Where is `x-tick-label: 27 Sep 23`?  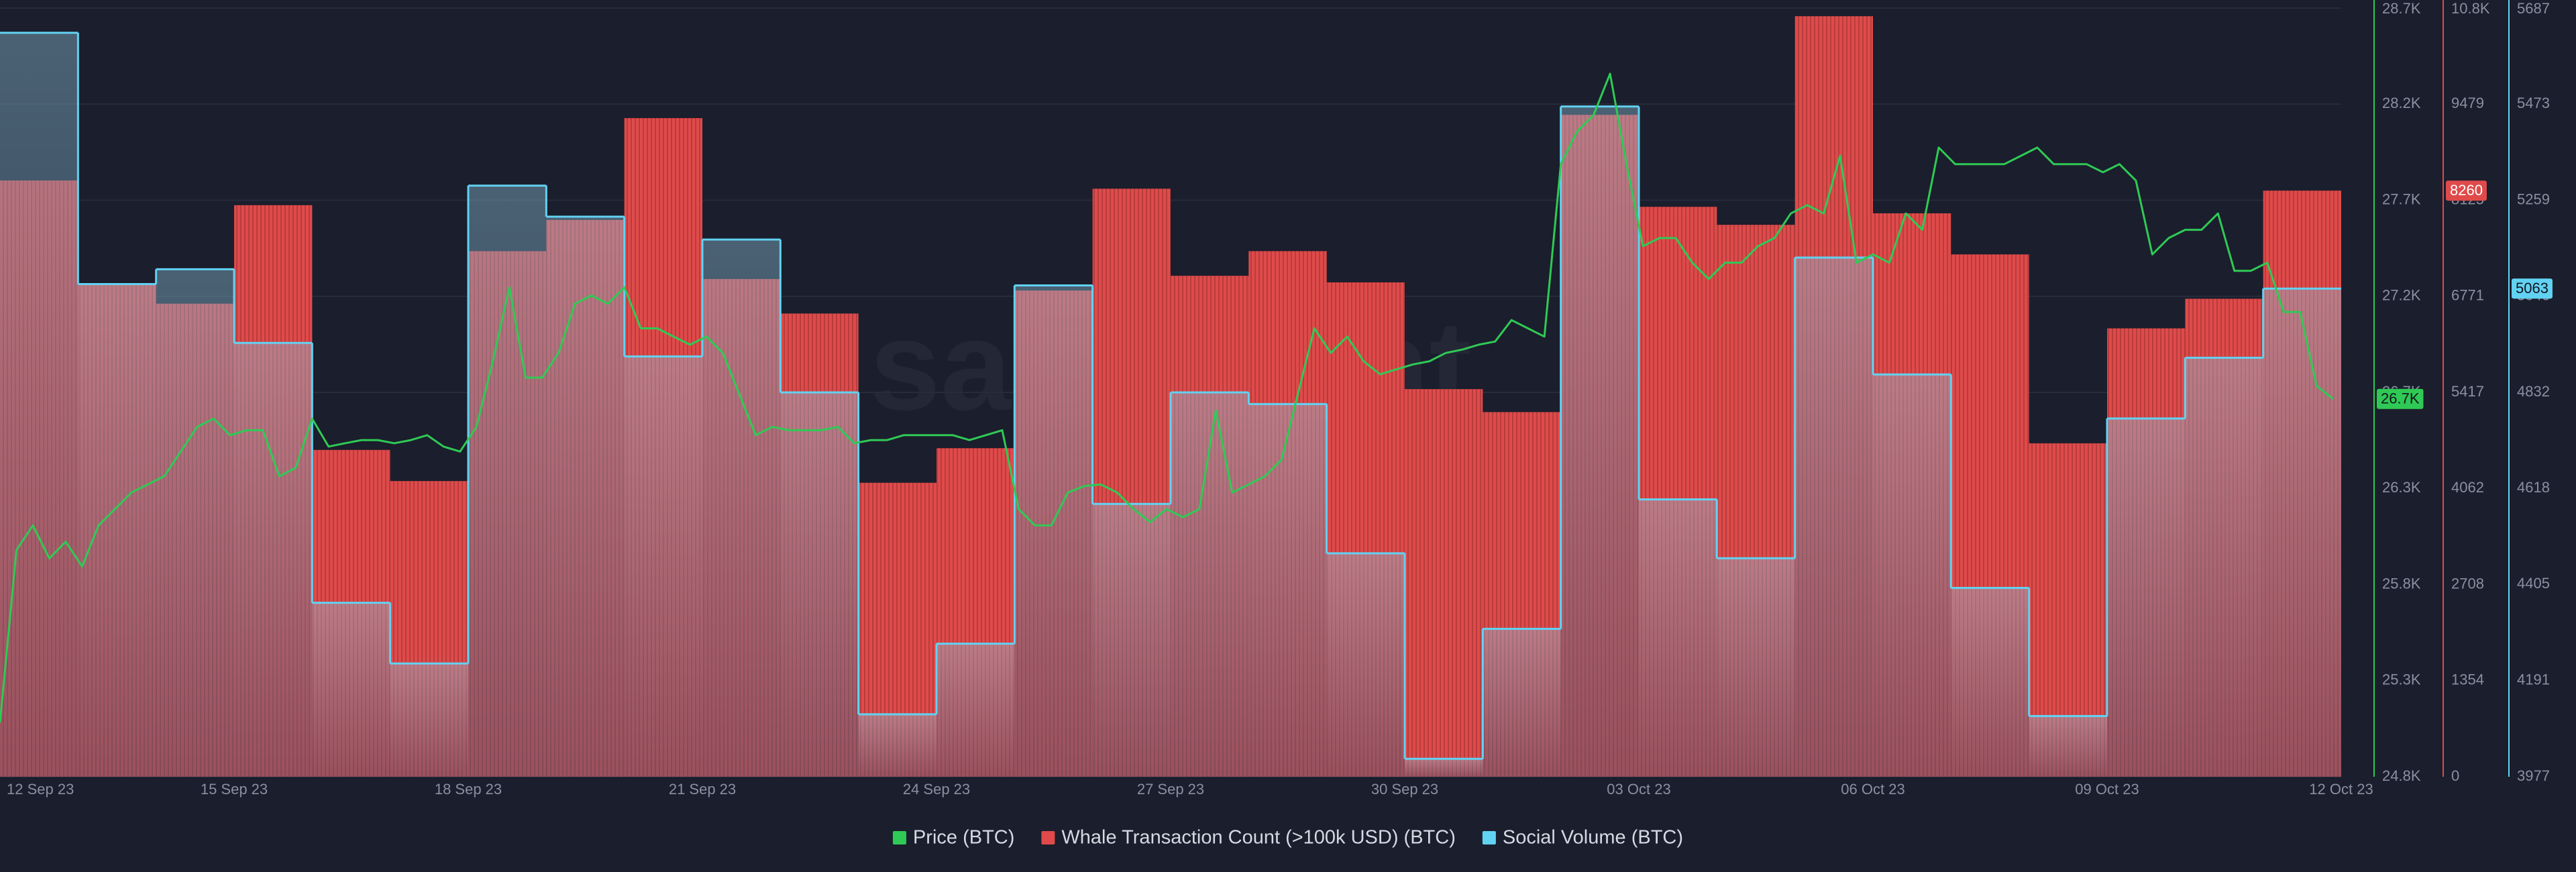 x-tick-label: 27 Sep 23 is located at coordinates (1170, 790).